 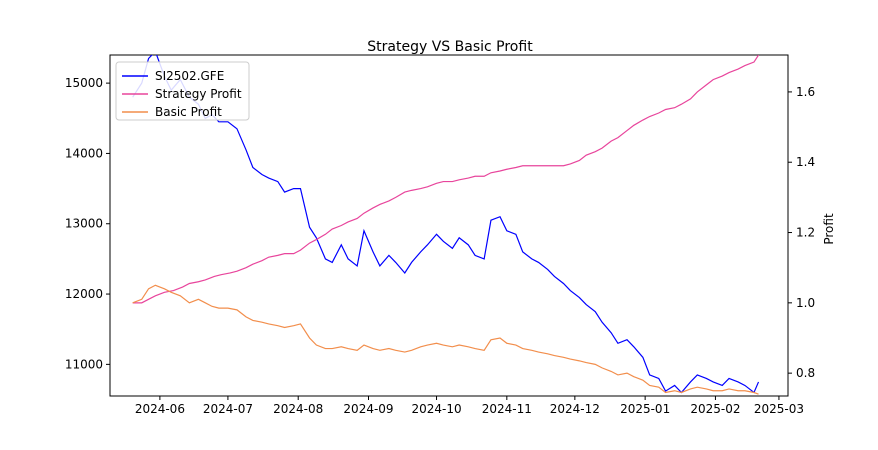 What do you see at coordinates (829, 229) in the screenshot?
I see `right-axis-label: Profit` at bounding box center [829, 229].